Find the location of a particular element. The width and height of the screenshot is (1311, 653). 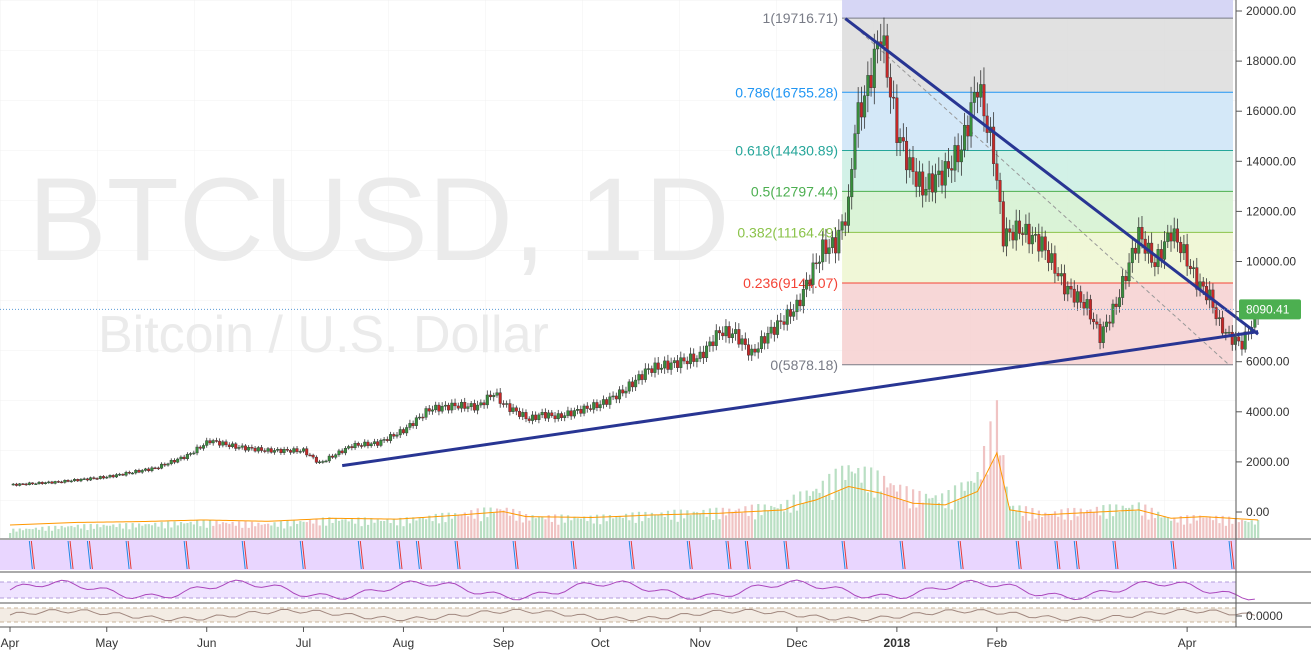

macd-pane is located at coordinates (628, 615).